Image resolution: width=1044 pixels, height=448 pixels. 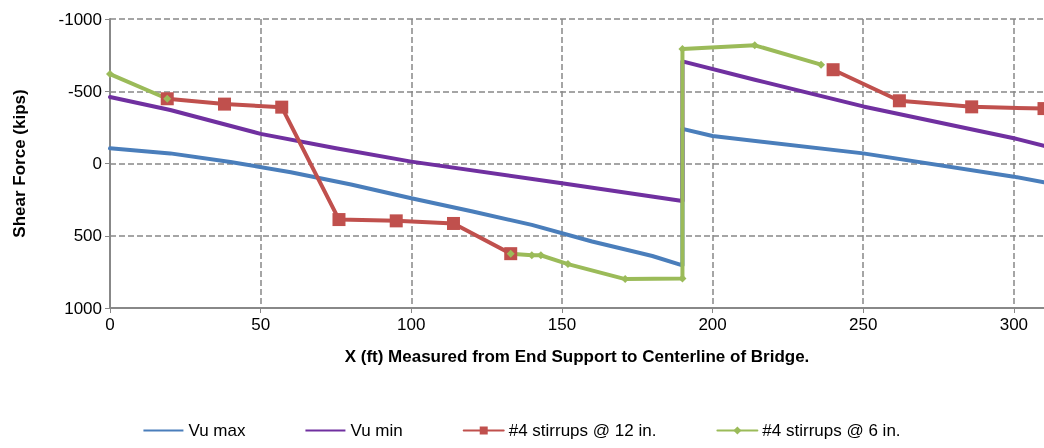 What do you see at coordinates (1014, 324) in the screenshot?
I see `x-tick-label: 300` at bounding box center [1014, 324].